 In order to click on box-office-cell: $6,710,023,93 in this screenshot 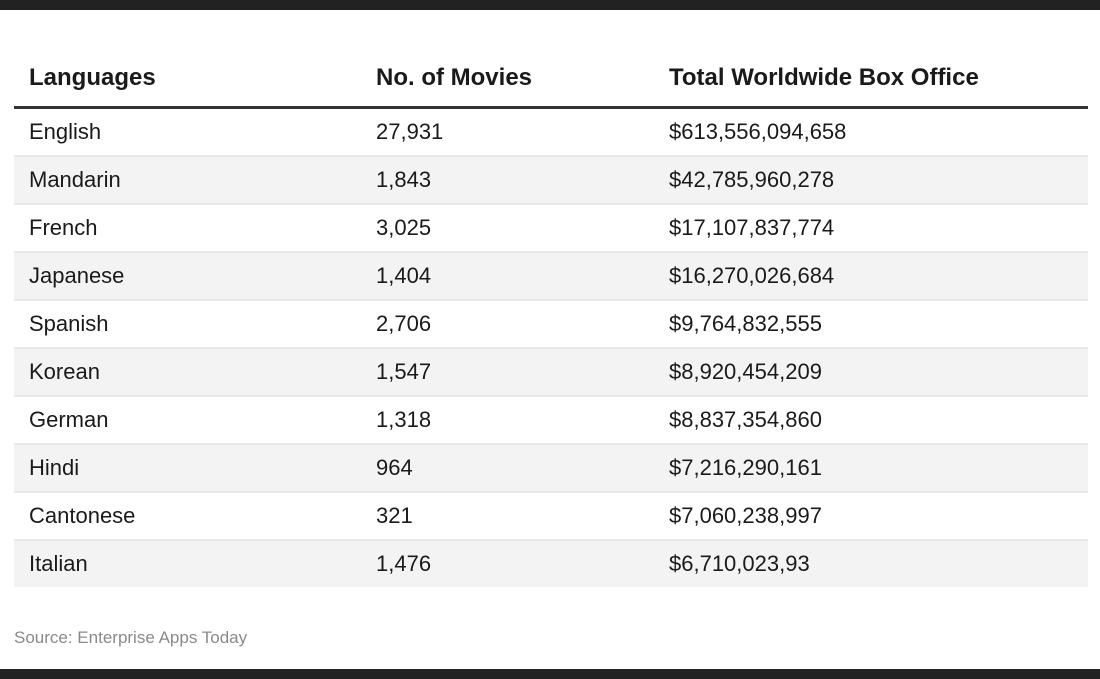, I will do `click(871, 563)`.